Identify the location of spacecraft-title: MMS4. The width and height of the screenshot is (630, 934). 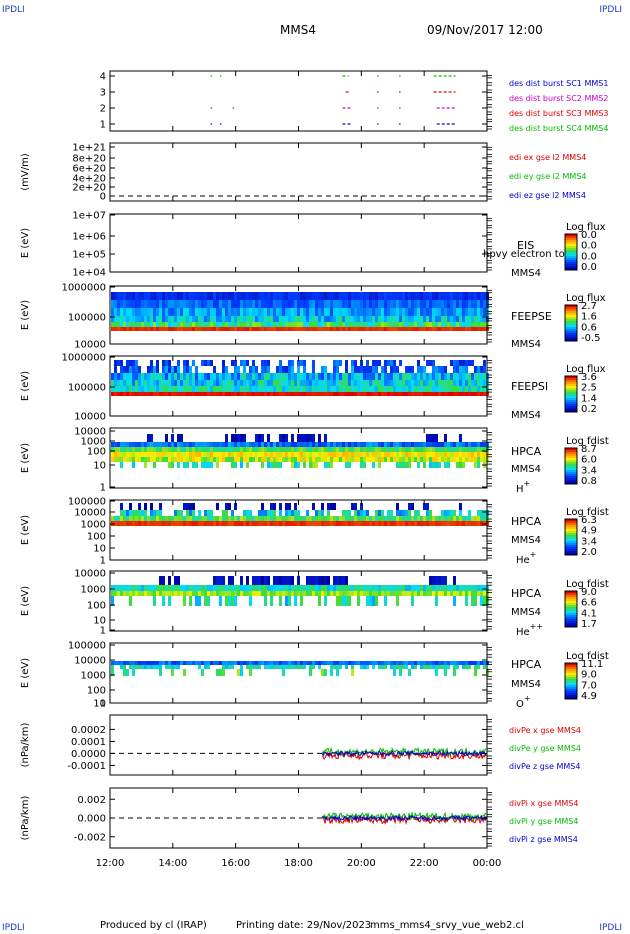
(298, 30).